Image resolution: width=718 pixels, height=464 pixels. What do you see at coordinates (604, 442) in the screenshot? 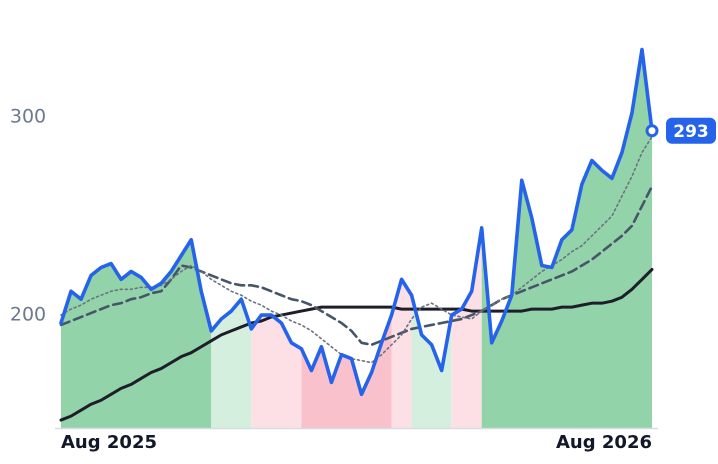
I see `x-tick-label: Aug 2026` at bounding box center [604, 442].